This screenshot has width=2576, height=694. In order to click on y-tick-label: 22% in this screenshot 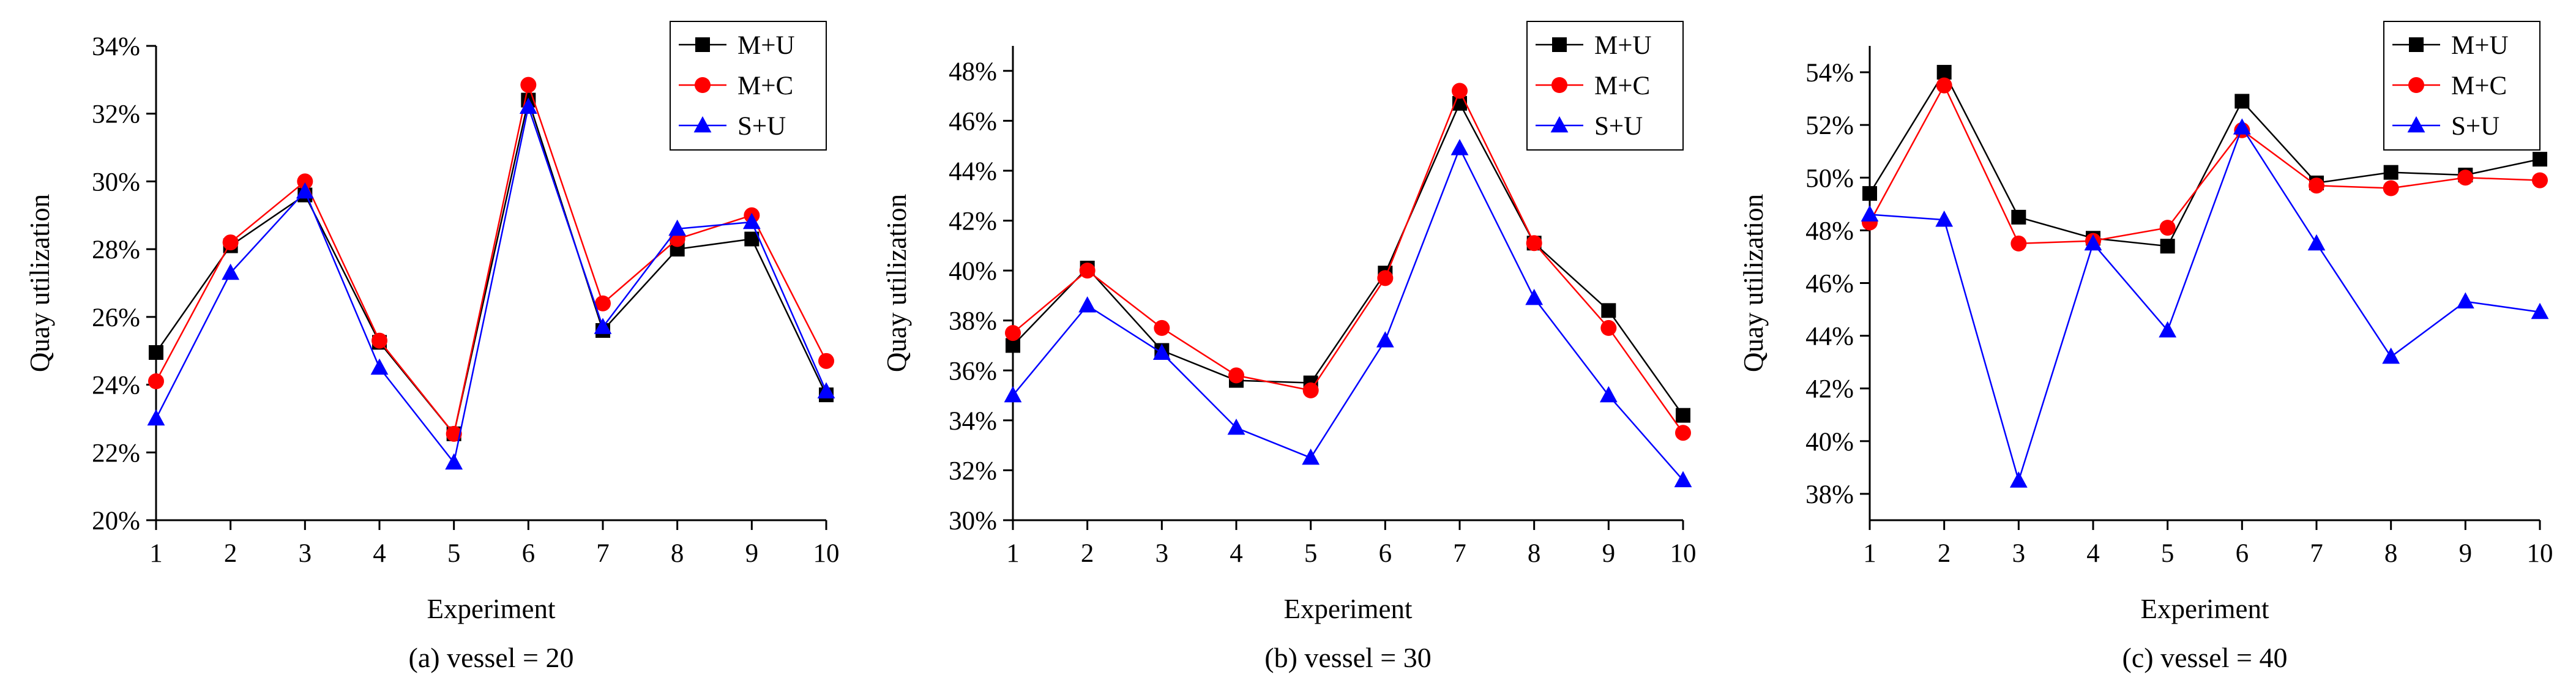, I will do `click(116, 454)`.